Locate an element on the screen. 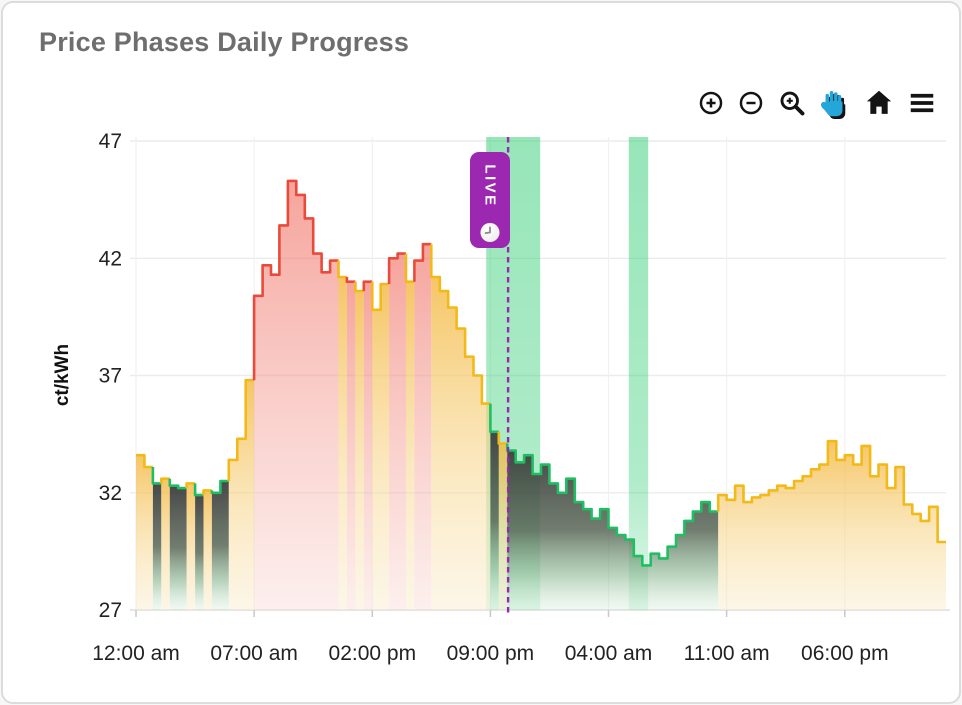 The image size is (962, 705). svg-text: 37 is located at coordinates (110, 376).